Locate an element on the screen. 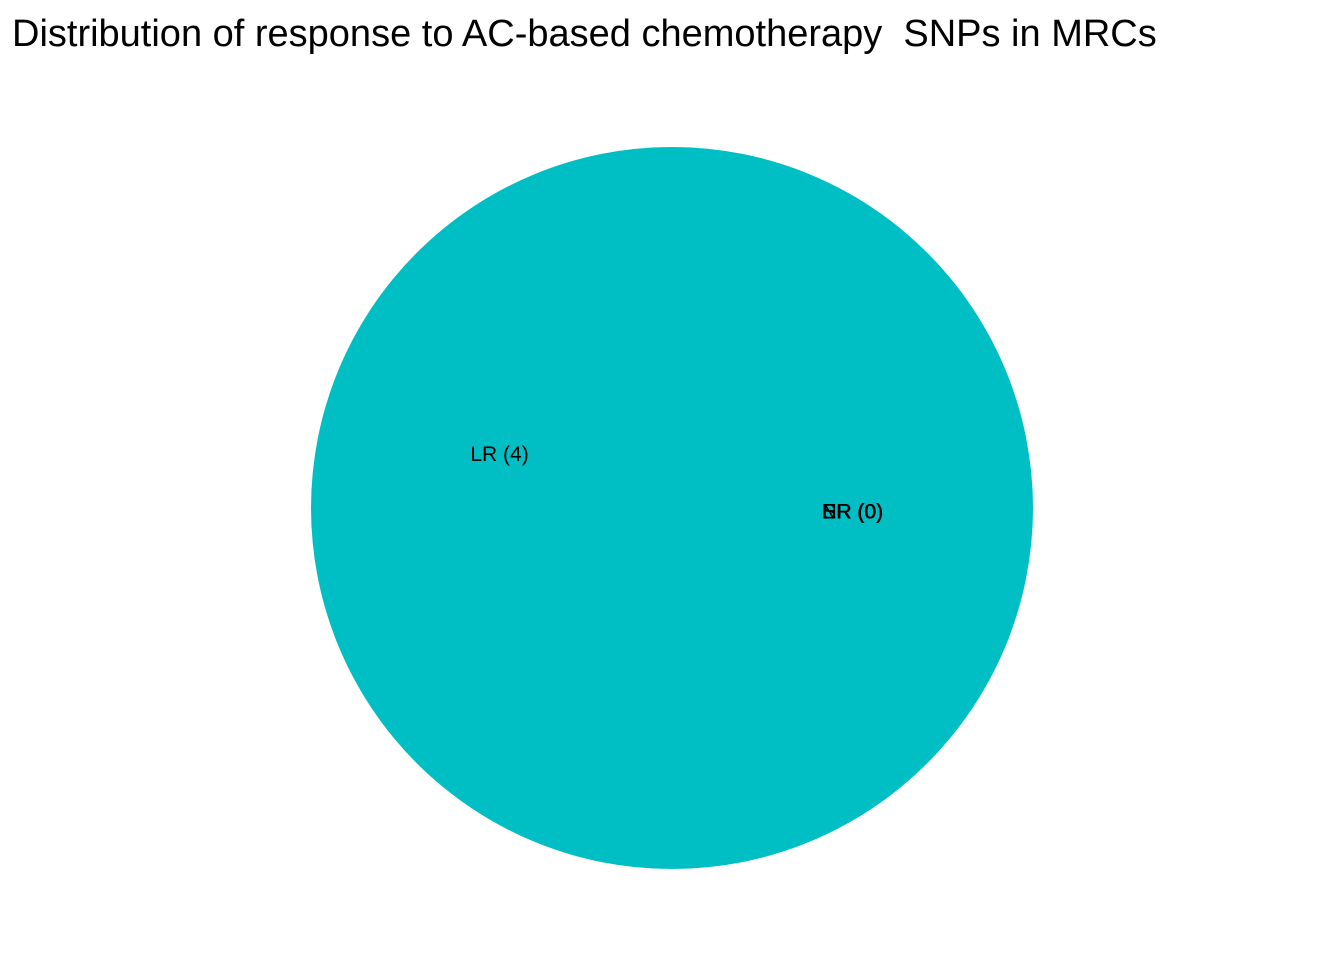 Image resolution: width=1344 pixels, height=960 pixels. pie-labels: ER (0) LR (4) NR (0)SR (0) is located at coordinates (676, 483).